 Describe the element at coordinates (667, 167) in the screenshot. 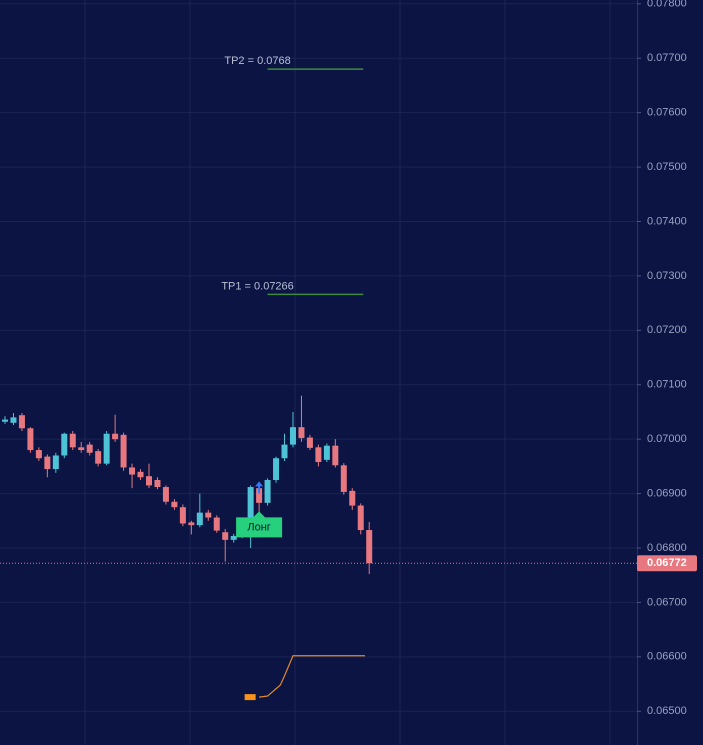

I see `y-tick-label: 0.07500` at that location.